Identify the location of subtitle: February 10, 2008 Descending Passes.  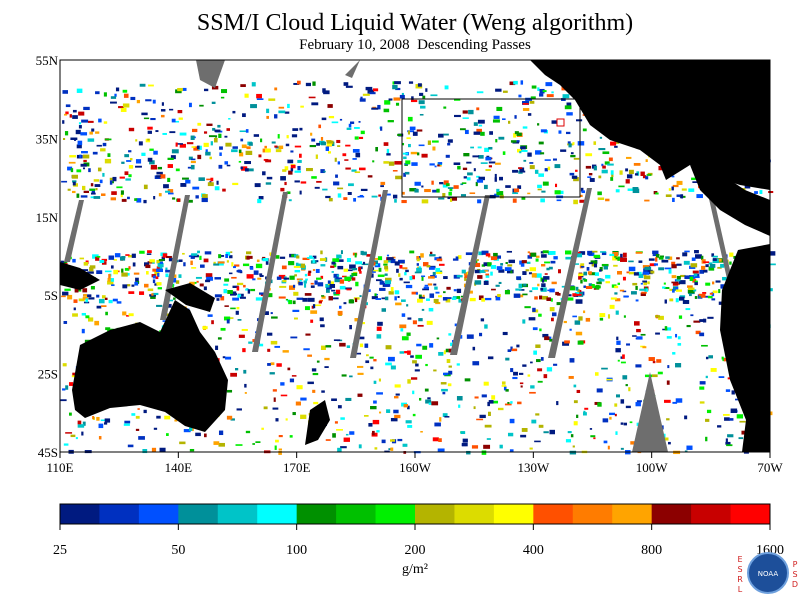
(415, 45).